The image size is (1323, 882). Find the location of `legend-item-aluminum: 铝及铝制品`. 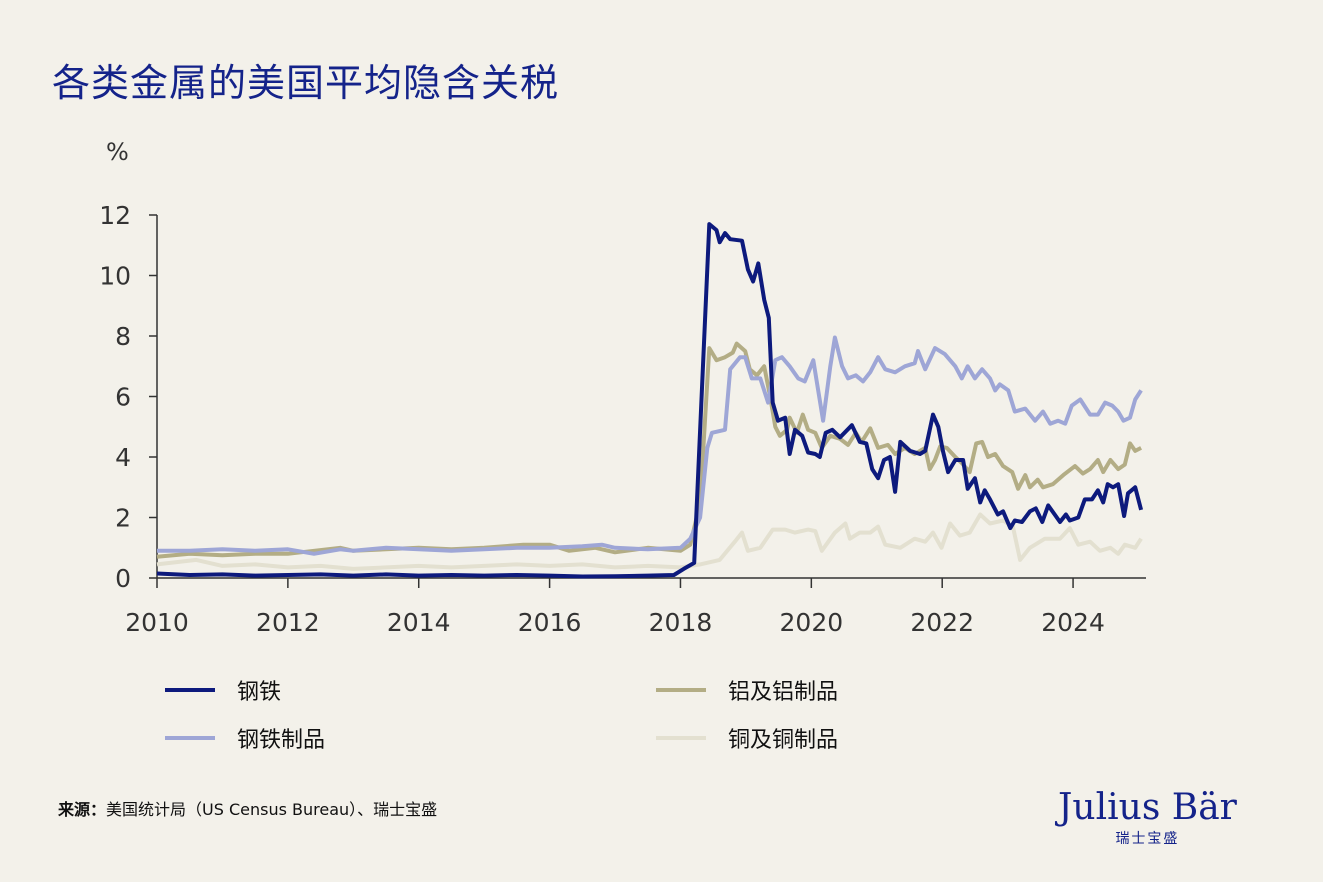

legend-item-aluminum: 铝及铝制品 is located at coordinates (747, 690).